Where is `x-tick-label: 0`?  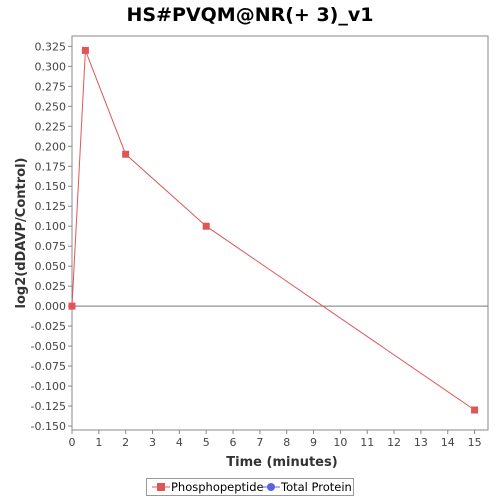
x-tick-label: 0 is located at coordinates (72, 442).